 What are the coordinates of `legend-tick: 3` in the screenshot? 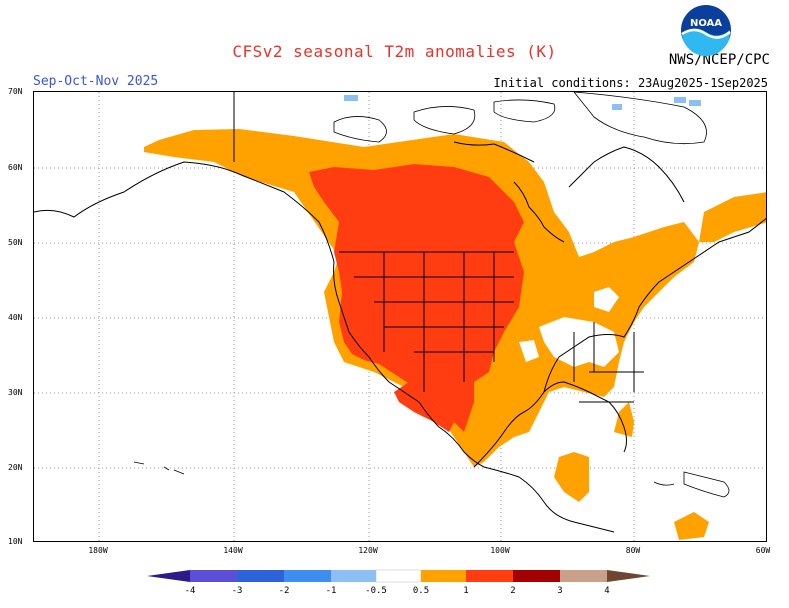 It's located at (560, 591).